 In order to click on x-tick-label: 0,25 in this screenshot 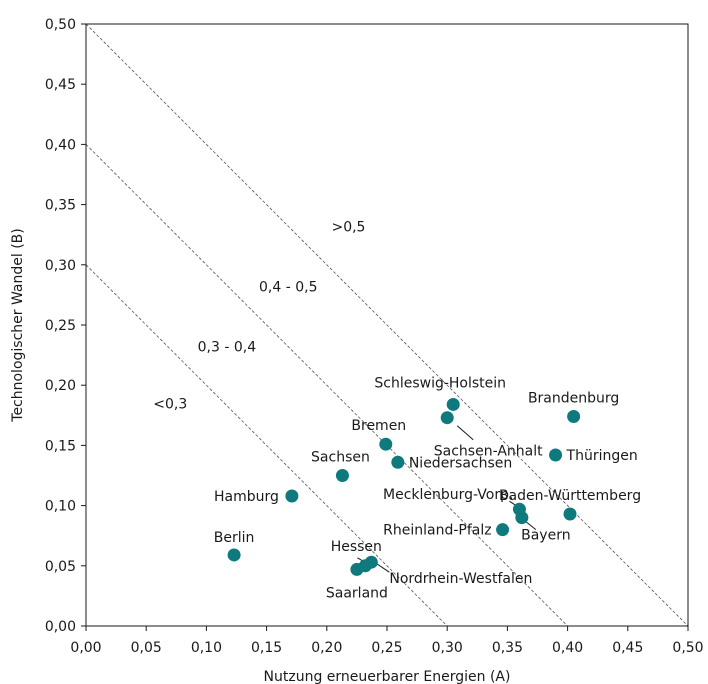, I will do `click(386, 648)`.